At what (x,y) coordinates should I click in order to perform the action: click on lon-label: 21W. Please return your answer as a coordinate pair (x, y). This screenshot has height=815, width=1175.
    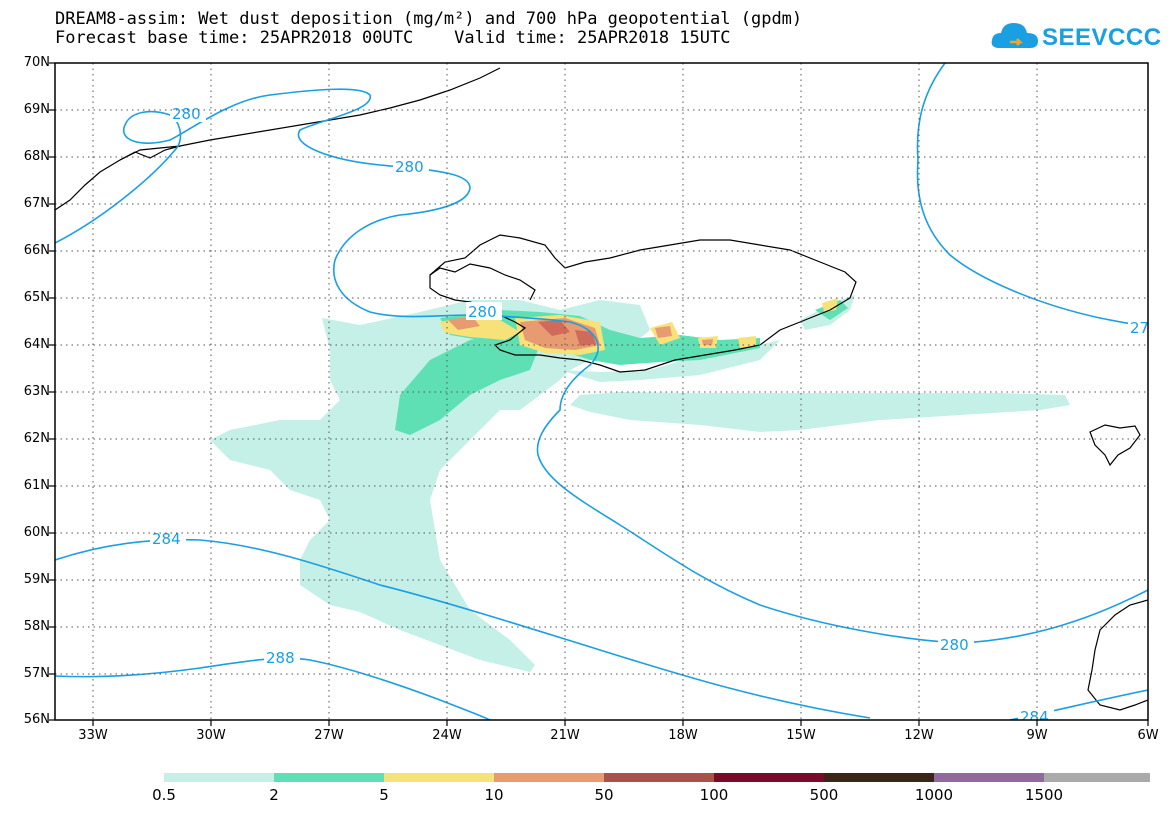
    Looking at the image, I should click on (565, 735).